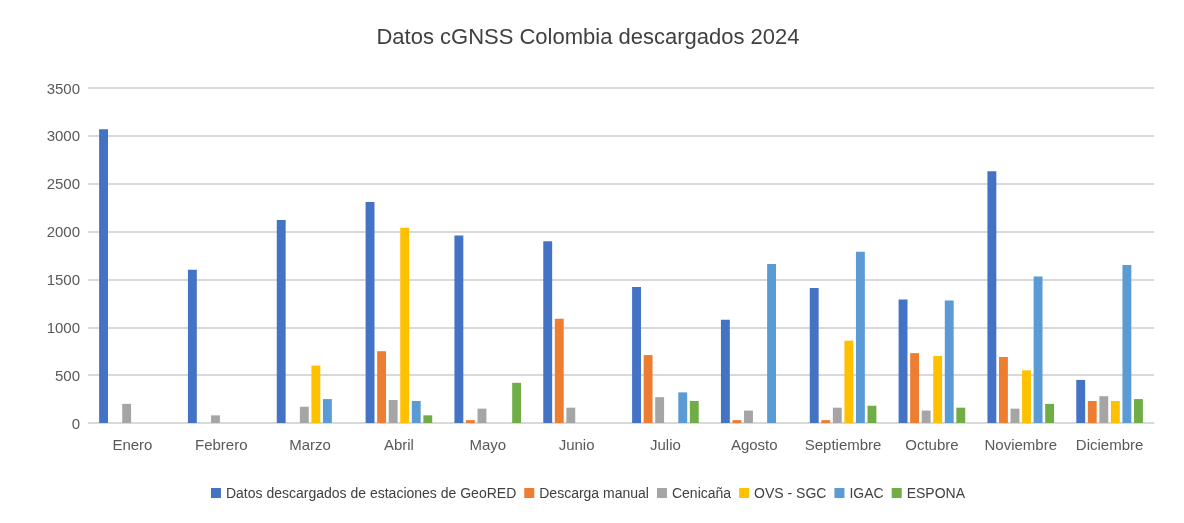 This screenshot has width=1184, height=523. I want to click on y-tick-label: 1000, so click(63, 327).